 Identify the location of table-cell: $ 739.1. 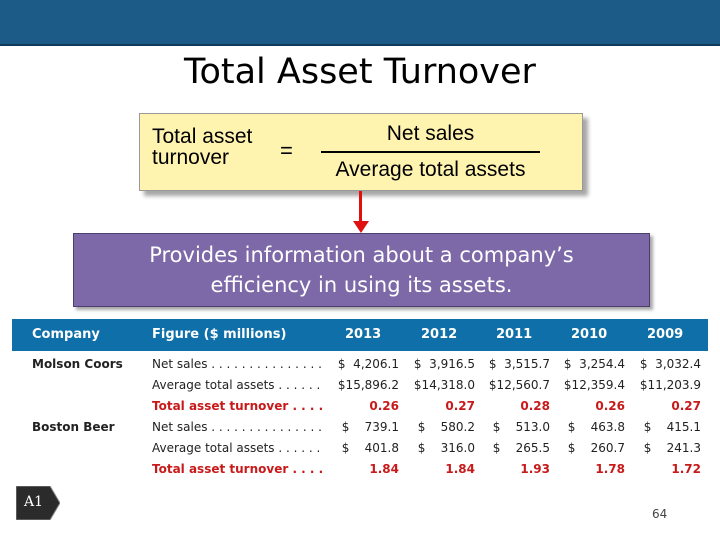
(370, 427).